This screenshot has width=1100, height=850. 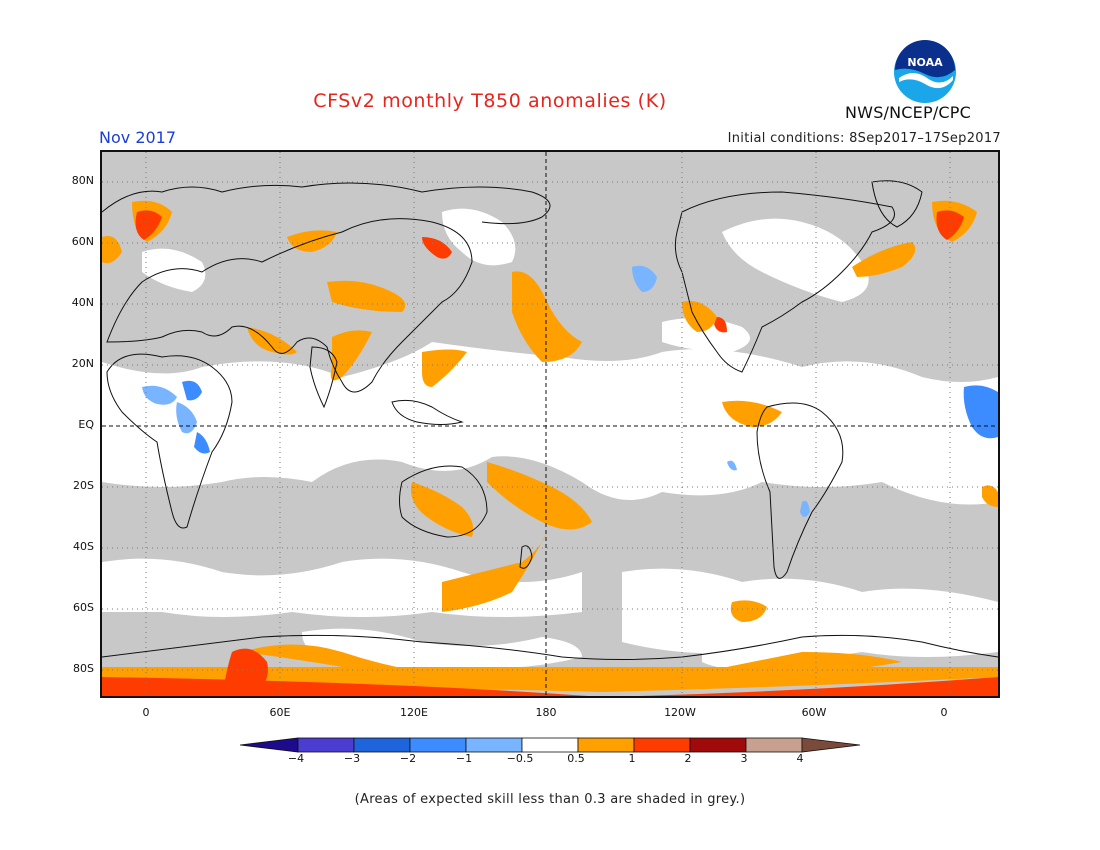 What do you see at coordinates (83, 546) in the screenshot?
I see `lat-tick: 40S` at bounding box center [83, 546].